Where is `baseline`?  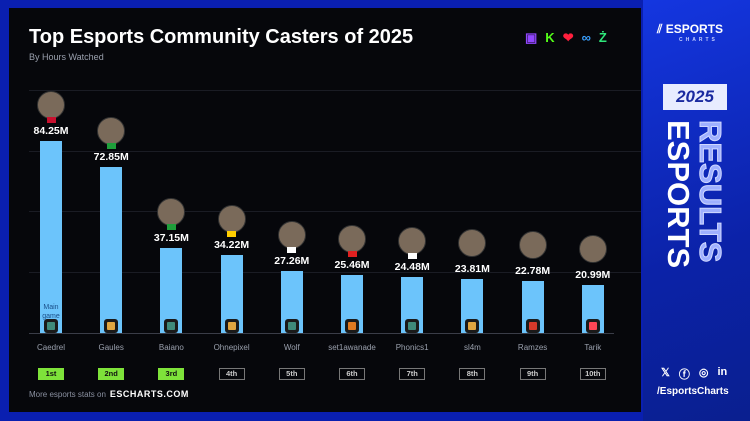
baseline is located at coordinates (321, 333).